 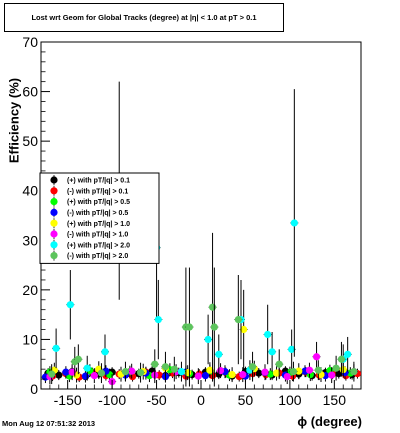 I want to click on x-tick-label: 100, so click(x=290, y=400).